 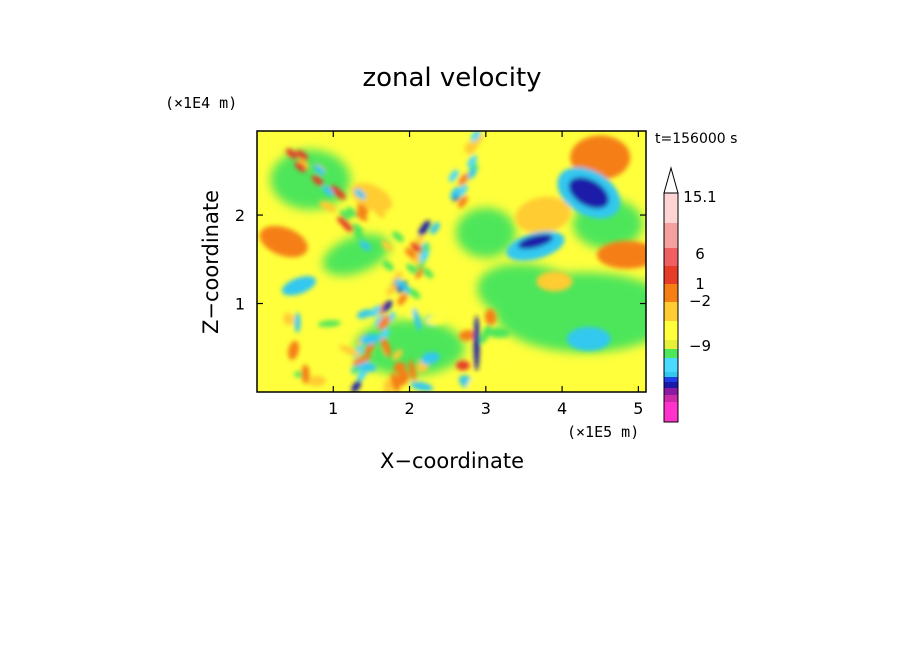 What do you see at coordinates (562, 408) in the screenshot?
I see `x-tick-label: 4` at bounding box center [562, 408].